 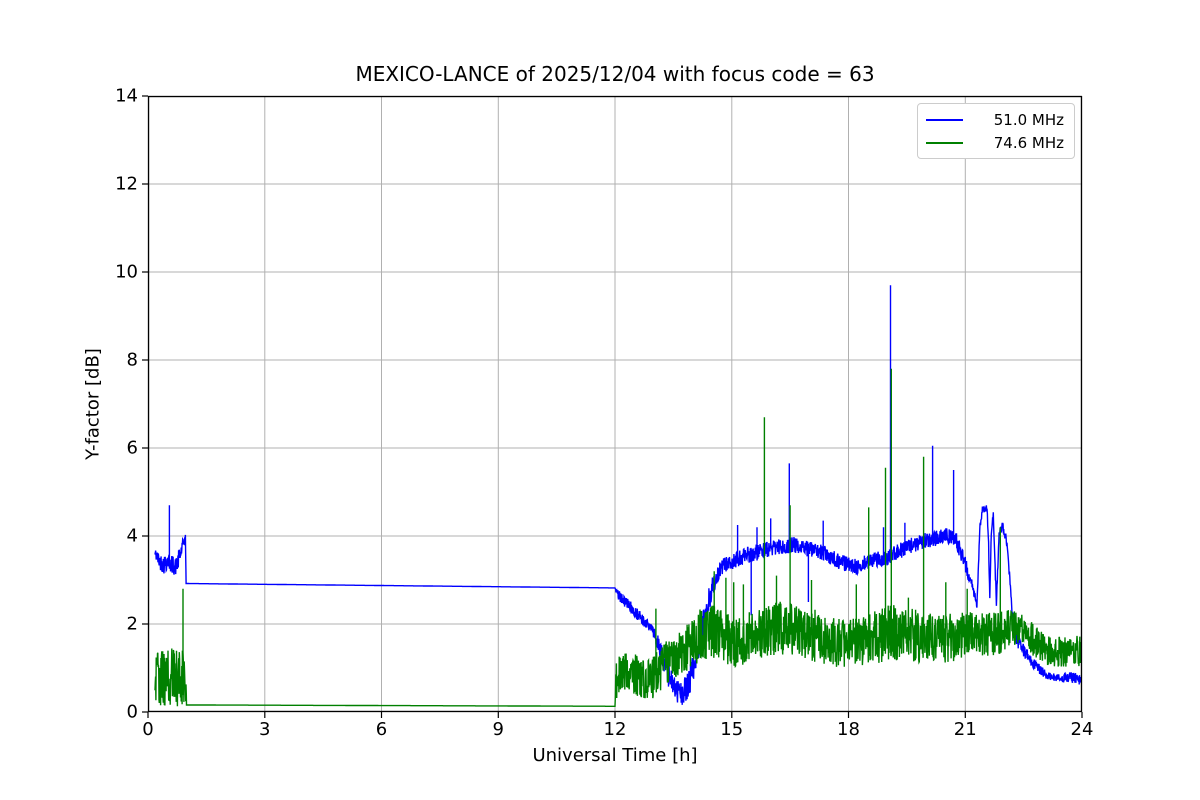 I want to click on y-tick-label: 14, so click(x=126, y=96).